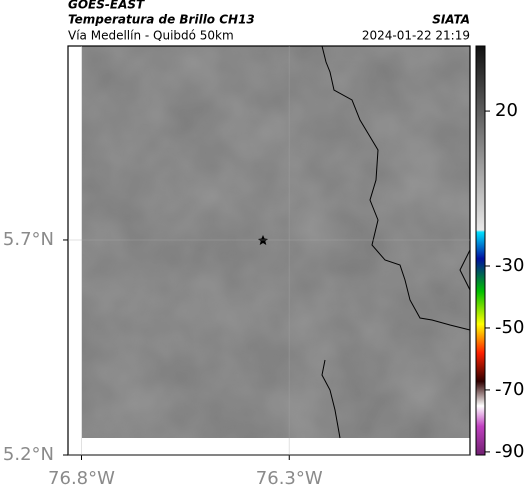 This screenshot has height=491, width=526. Describe the element at coordinates (289, 478) in the screenshot. I see `x-tick-label: 76.3°W` at that location.